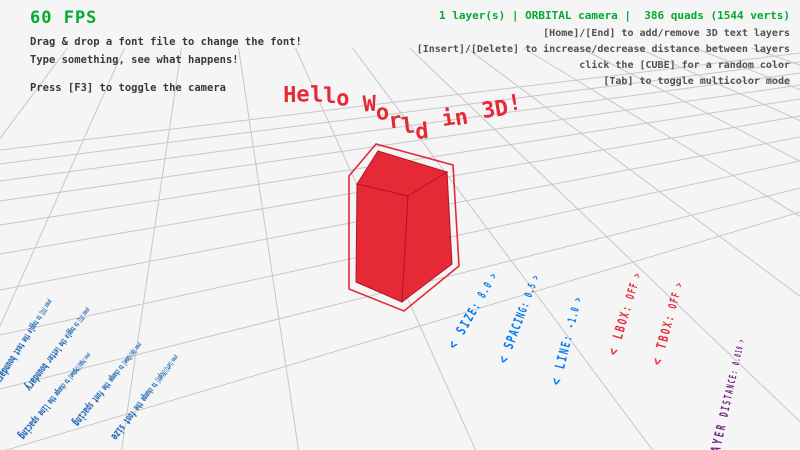  I want to click on hint-multicolor-mode: [Tab] to toggle multicolor mode, so click(696, 81).